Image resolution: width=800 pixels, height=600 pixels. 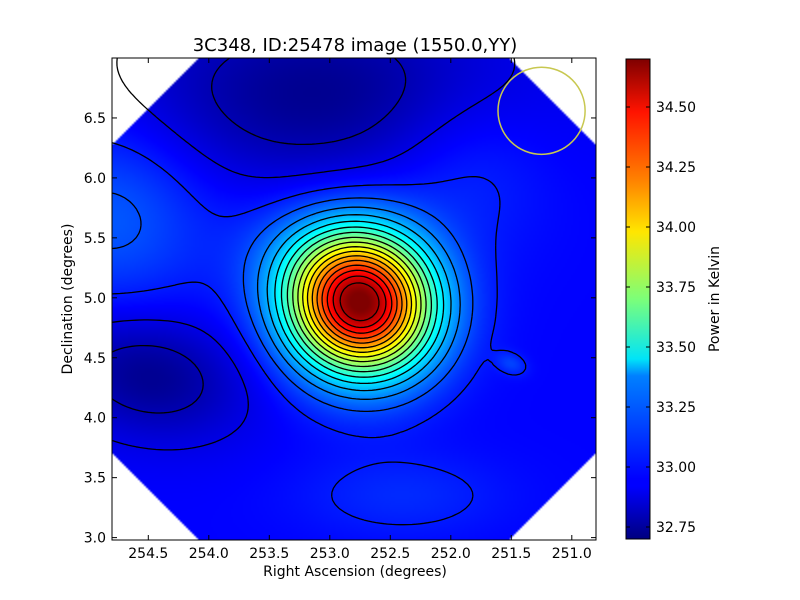 What do you see at coordinates (676, 228) in the screenshot?
I see `colorbar-tick-label: 34.00` at bounding box center [676, 228].